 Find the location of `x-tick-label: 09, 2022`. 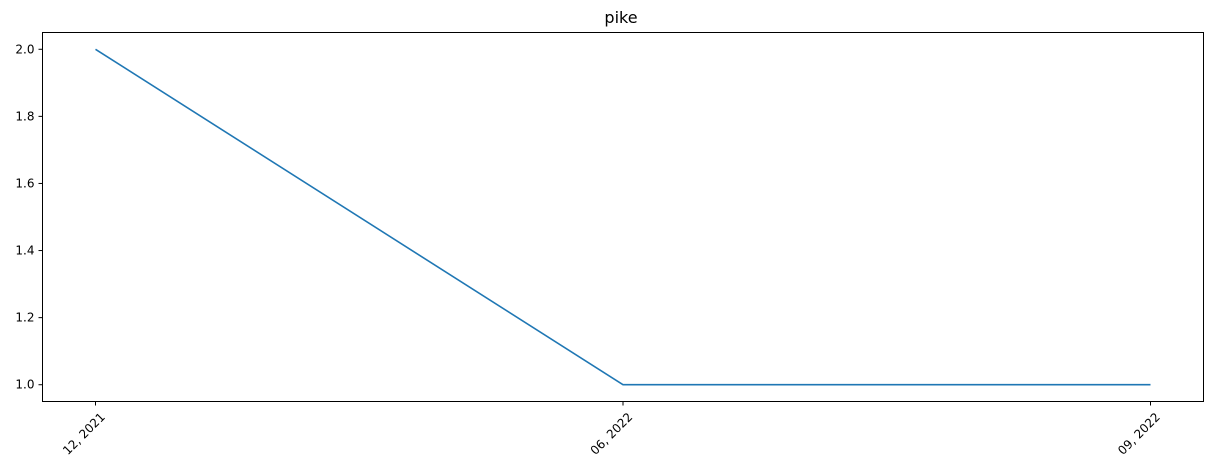

x-tick-label: 09, 2022 is located at coordinates (1139, 434).